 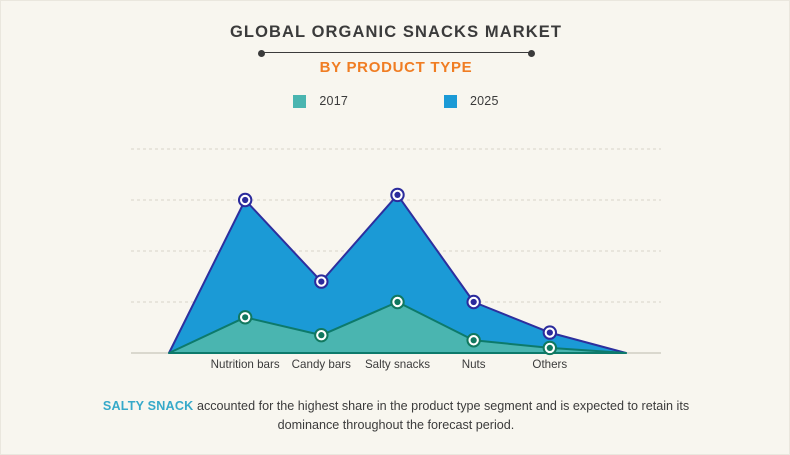 I want to click on divider-line, so click(x=396, y=53).